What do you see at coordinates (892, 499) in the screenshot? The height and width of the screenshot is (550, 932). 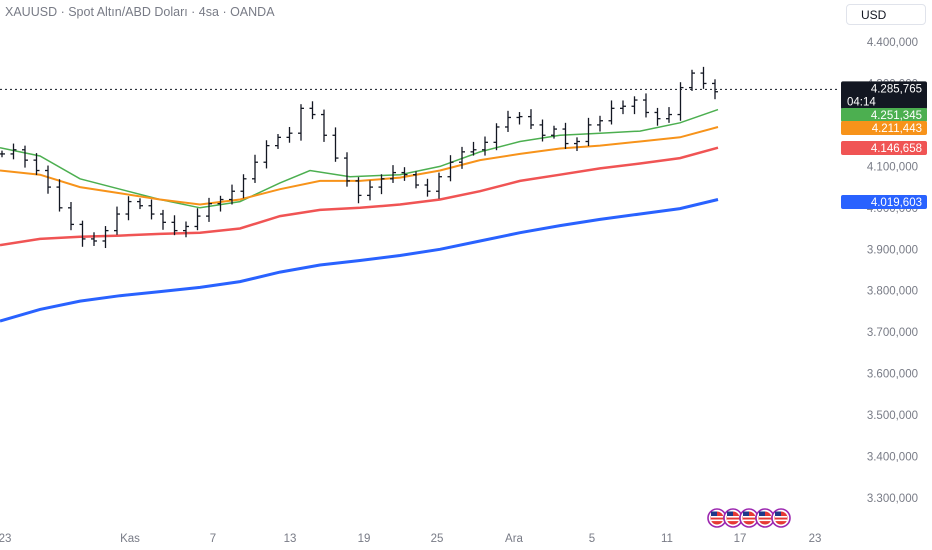 I see `y-tick-label: 3.300,000` at bounding box center [892, 499].